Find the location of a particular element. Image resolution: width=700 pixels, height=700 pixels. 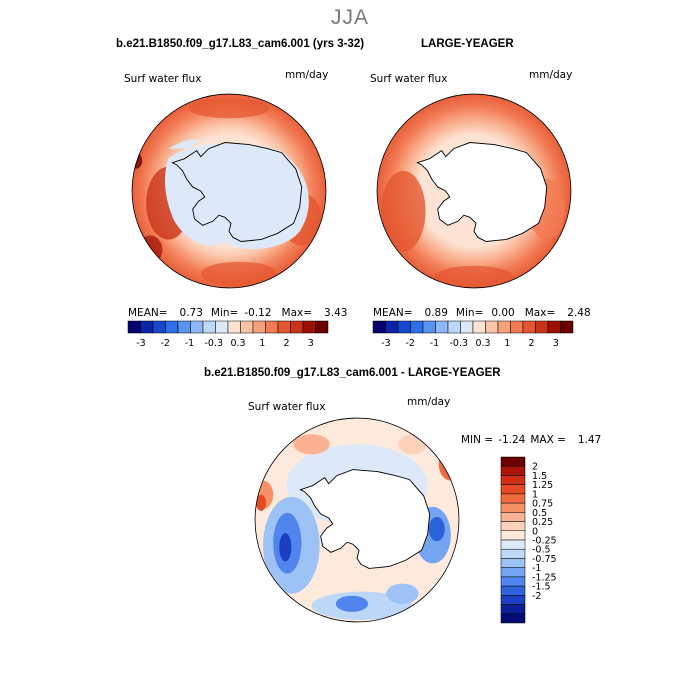

colorbar-panel-1: -3 -2 -1 -0.3 0.3 1 2 3 is located at coordinates (228, 334).